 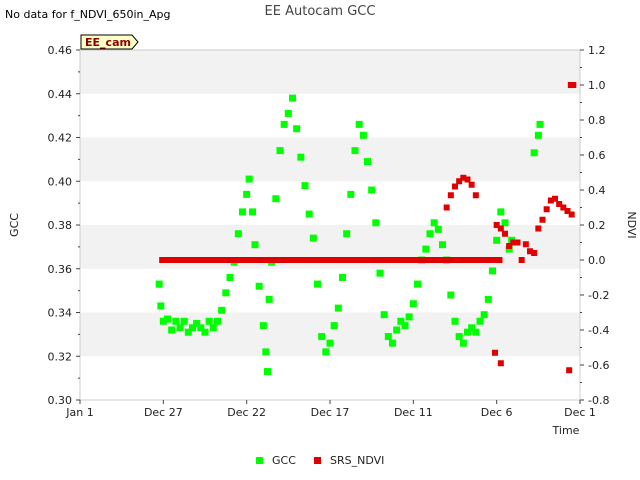 What do you see at coordinates (598, 400) in the screenshot?
I see `y2-tick-label: -0.8` at bounding box center [598, 400].